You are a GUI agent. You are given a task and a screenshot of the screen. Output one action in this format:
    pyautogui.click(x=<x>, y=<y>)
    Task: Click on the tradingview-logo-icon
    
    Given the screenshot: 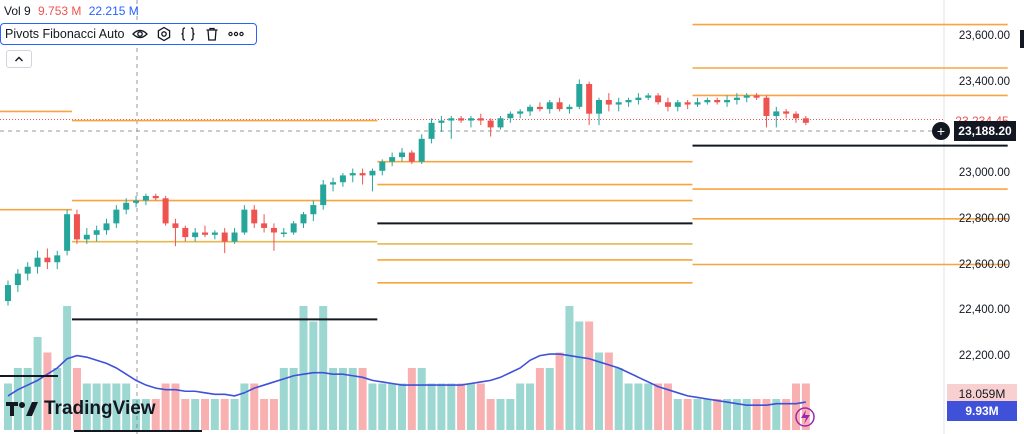 What is the action you would take?
    pyautogui.click(x=22, y=409)
    